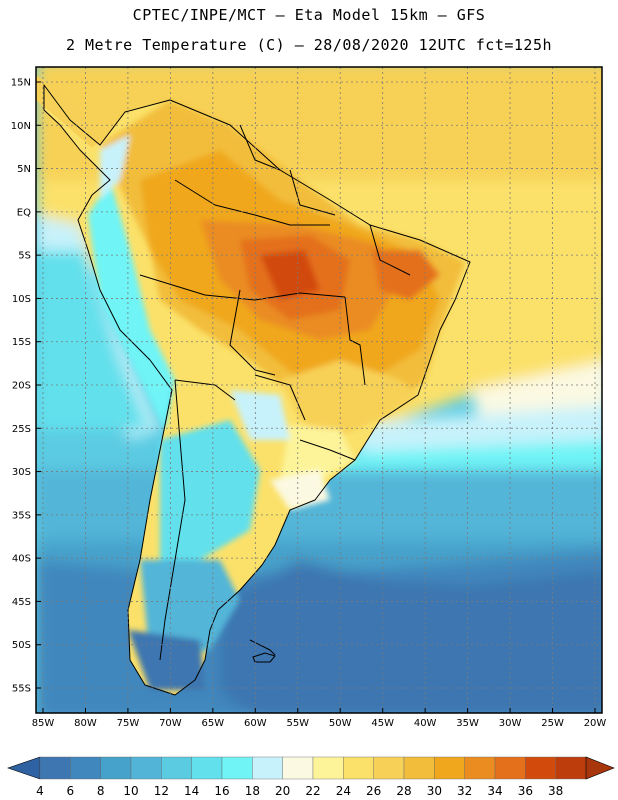 The image size is (618, 800). What do you see at coordinates (373, 791) in the screenshot?
I see `colorbar-label: 26` at bounding box center [373, 791].